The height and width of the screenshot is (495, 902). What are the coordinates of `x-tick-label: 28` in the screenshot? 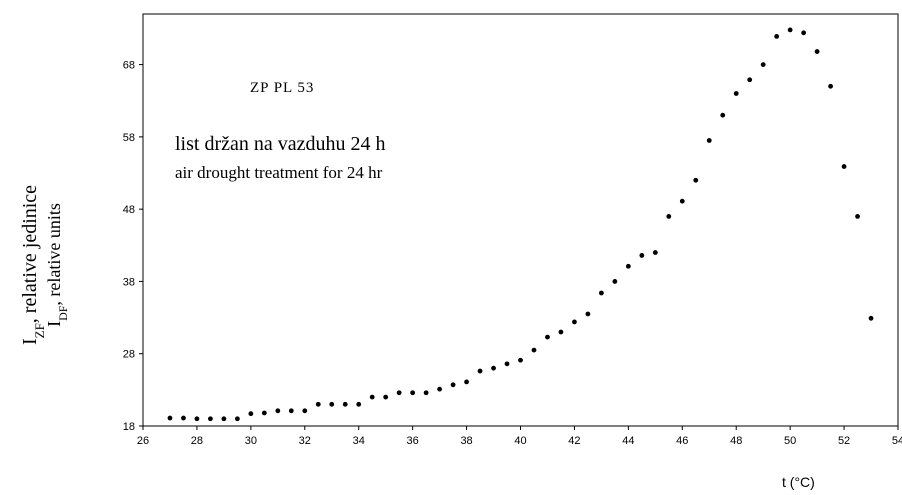 It's located at (197, 441).